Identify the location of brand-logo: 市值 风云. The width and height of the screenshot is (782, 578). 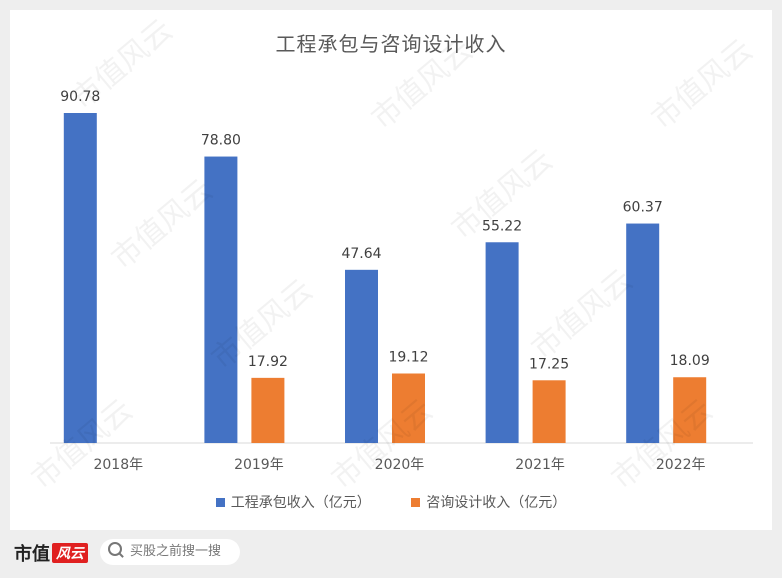
(51, 553).